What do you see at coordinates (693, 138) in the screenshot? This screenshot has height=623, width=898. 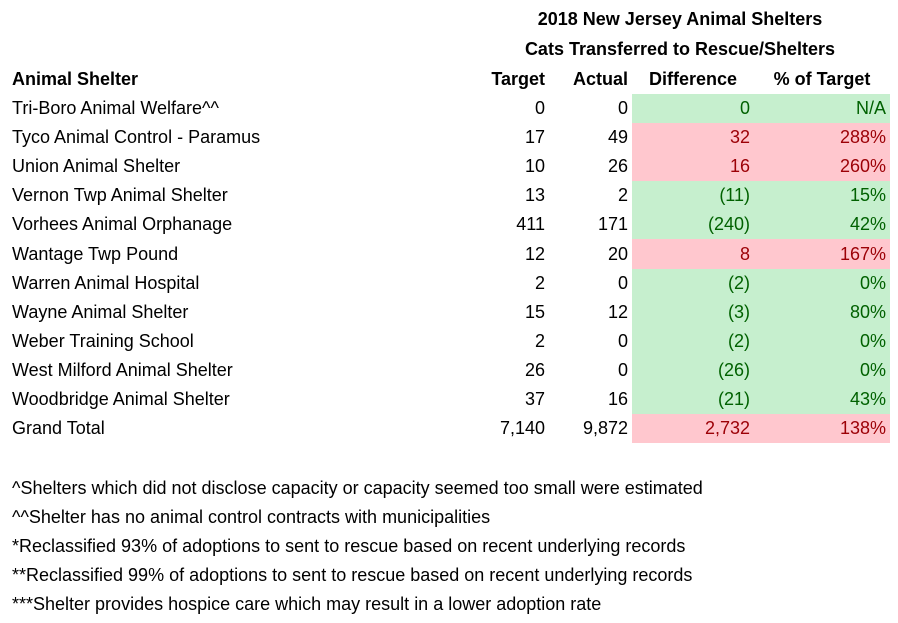 I see `difference-cell: 32` at bounding box center [693, 138].